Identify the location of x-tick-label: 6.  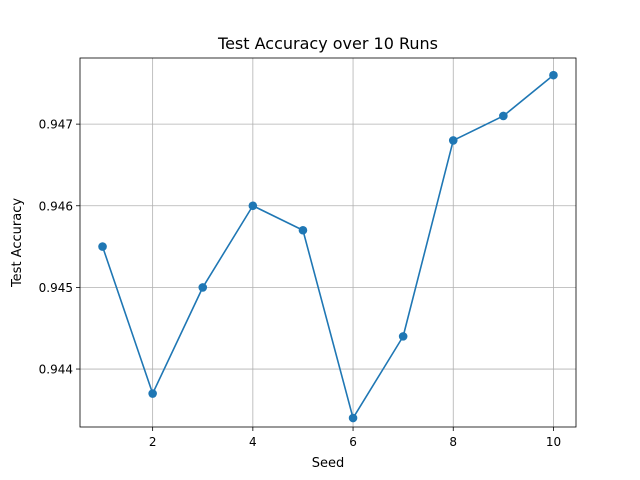
(353, 442).